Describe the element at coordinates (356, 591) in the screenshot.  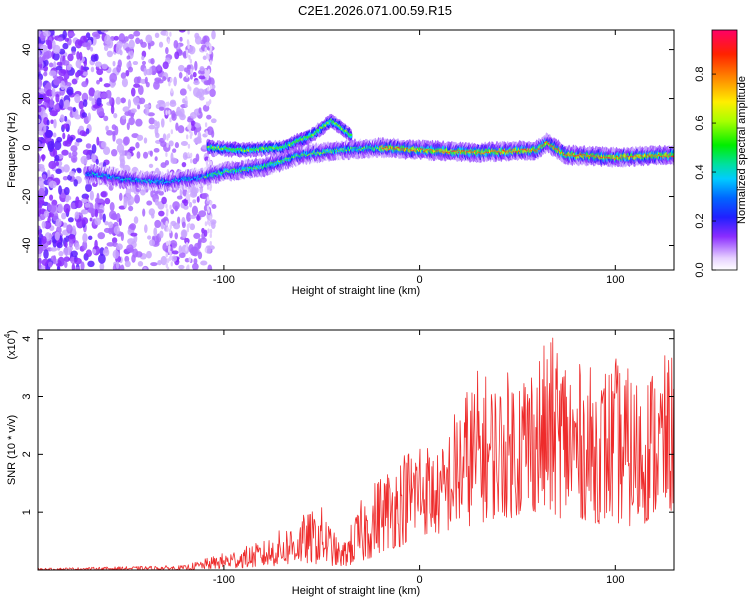
I see `snr-xlabel: Height of straight line (km)` at that location.